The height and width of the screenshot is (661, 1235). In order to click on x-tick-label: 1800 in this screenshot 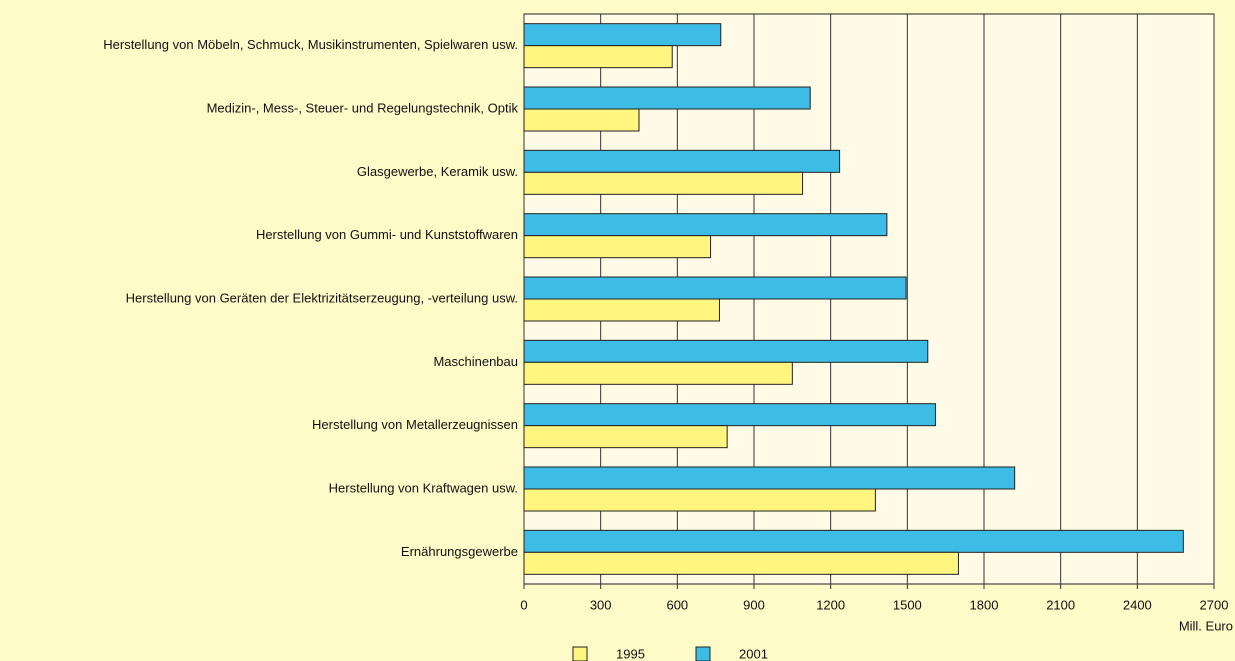, I will do `click(984, 604)`.